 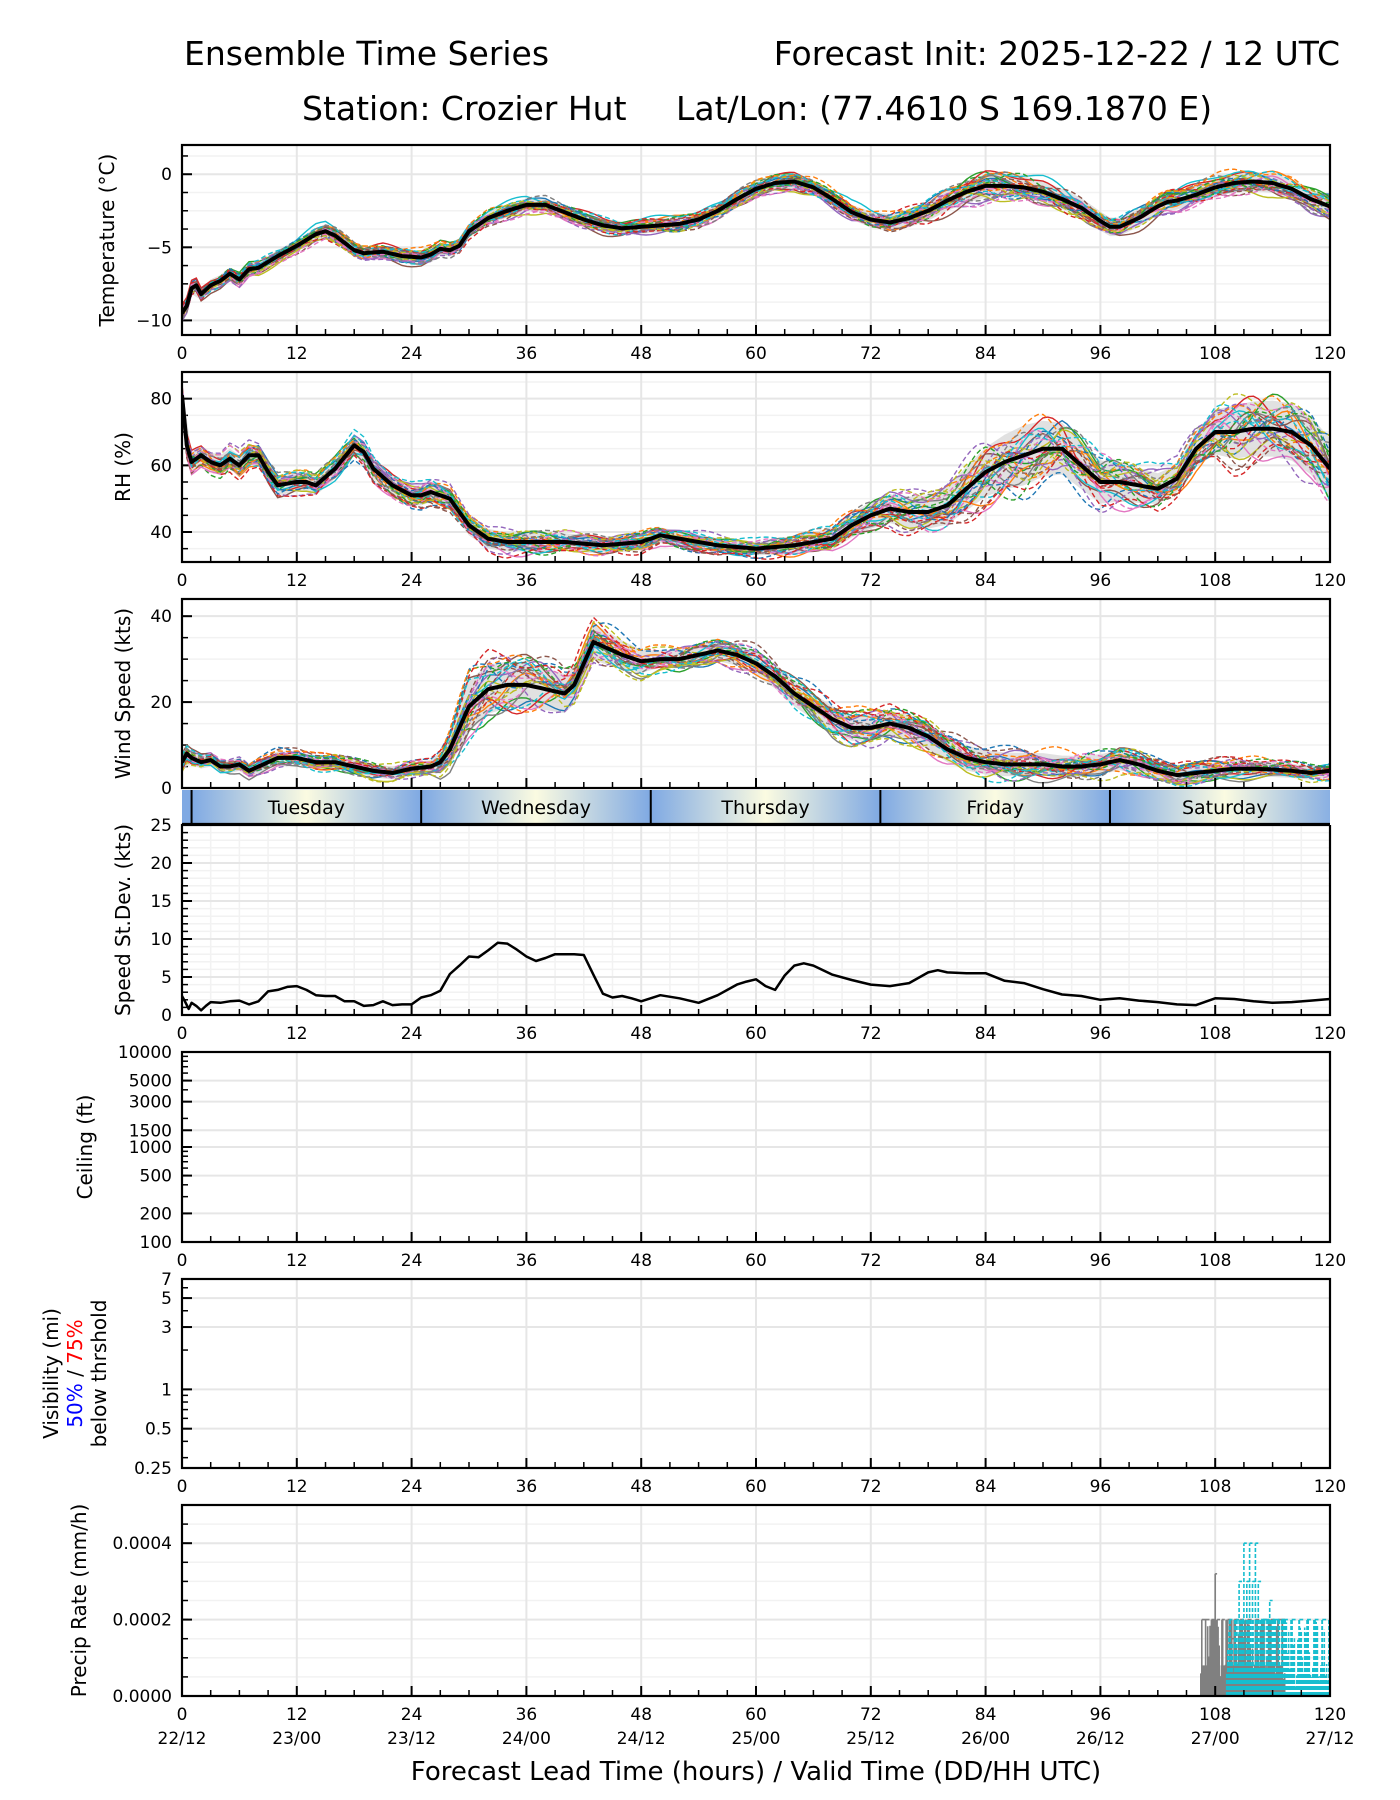 I want to click on day-label: Friday, so click(x=995, y=808).